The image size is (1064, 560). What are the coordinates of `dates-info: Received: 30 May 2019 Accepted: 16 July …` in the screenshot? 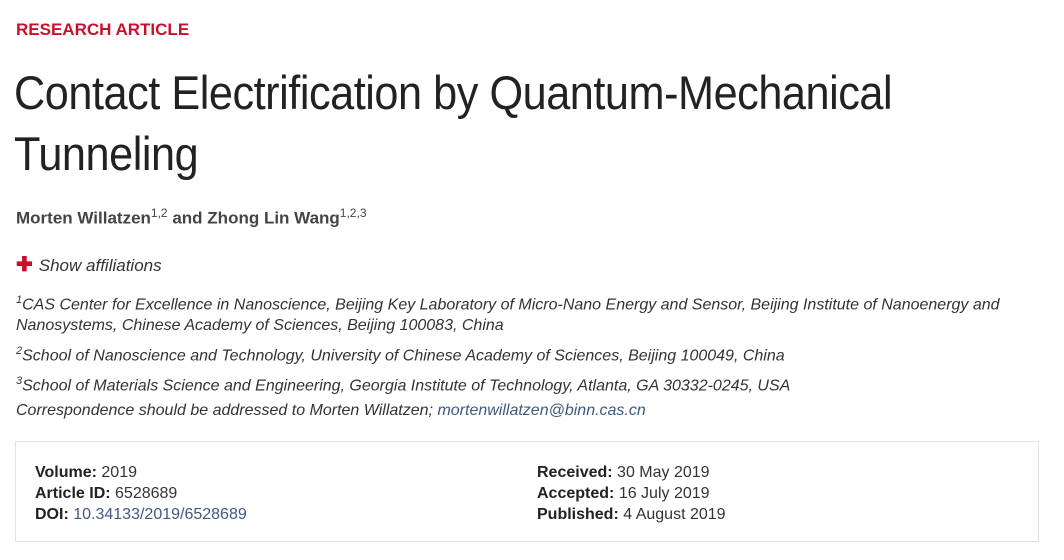 It's located at (631, 493).